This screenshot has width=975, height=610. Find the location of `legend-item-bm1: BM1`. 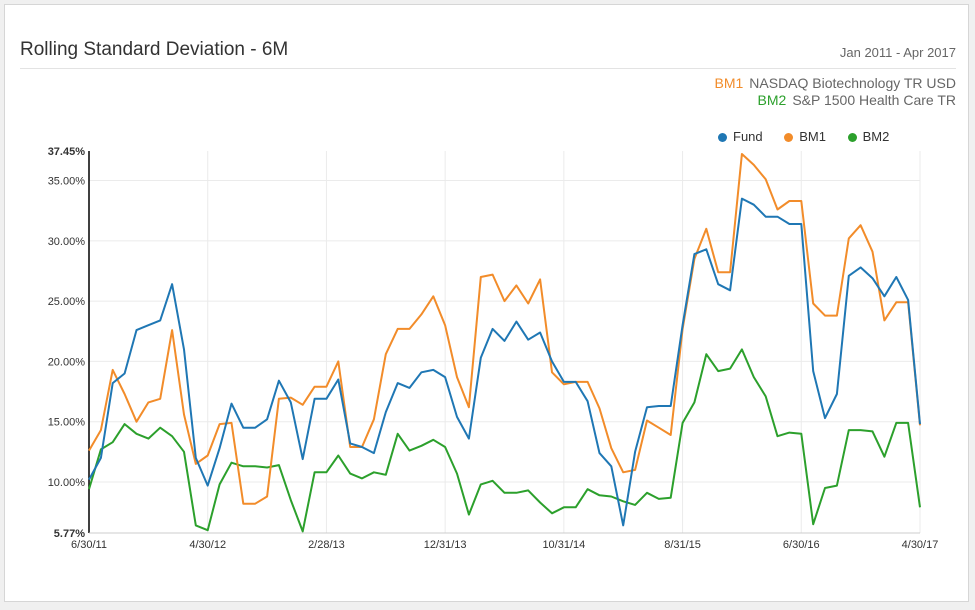

legend-item-bm1: BM1 is located at coordinates (805, 136).